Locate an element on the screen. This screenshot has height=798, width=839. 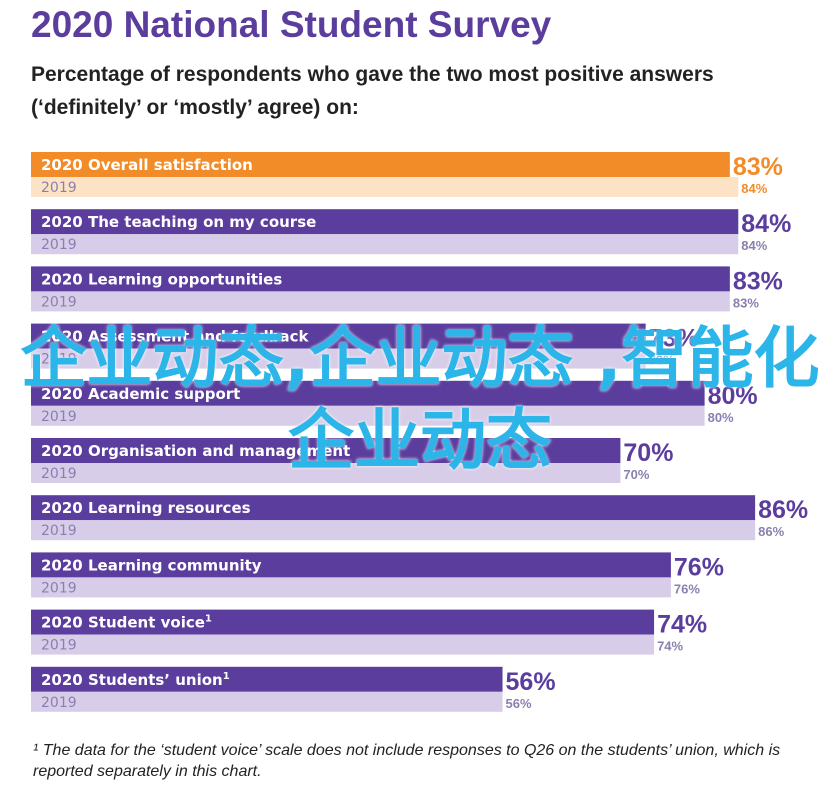
bar-group: 2020 Academic support 2019 80%80% is located at coordinates (394, 403).